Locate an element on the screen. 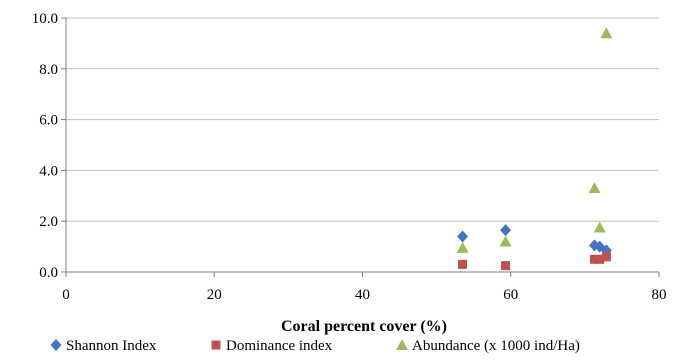 The height and width of the screenshot is (360, 677). x-axis-title: Coral percent cover (%) is located at coordinates (364, 326).